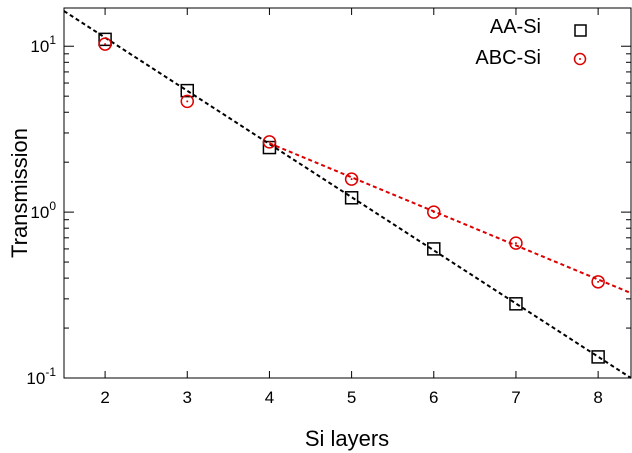  Describe the element at coordinates (104, 397) in the screenshot. I see `x-tick-label: 2` at that location.